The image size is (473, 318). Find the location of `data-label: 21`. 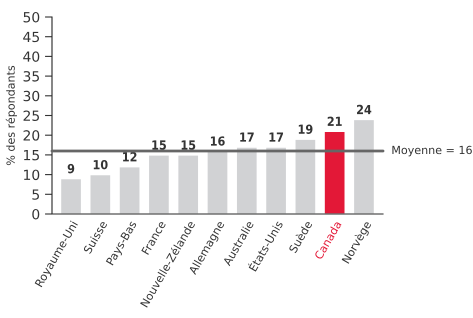

data-label: 21 is located at coordinates (335, 121).